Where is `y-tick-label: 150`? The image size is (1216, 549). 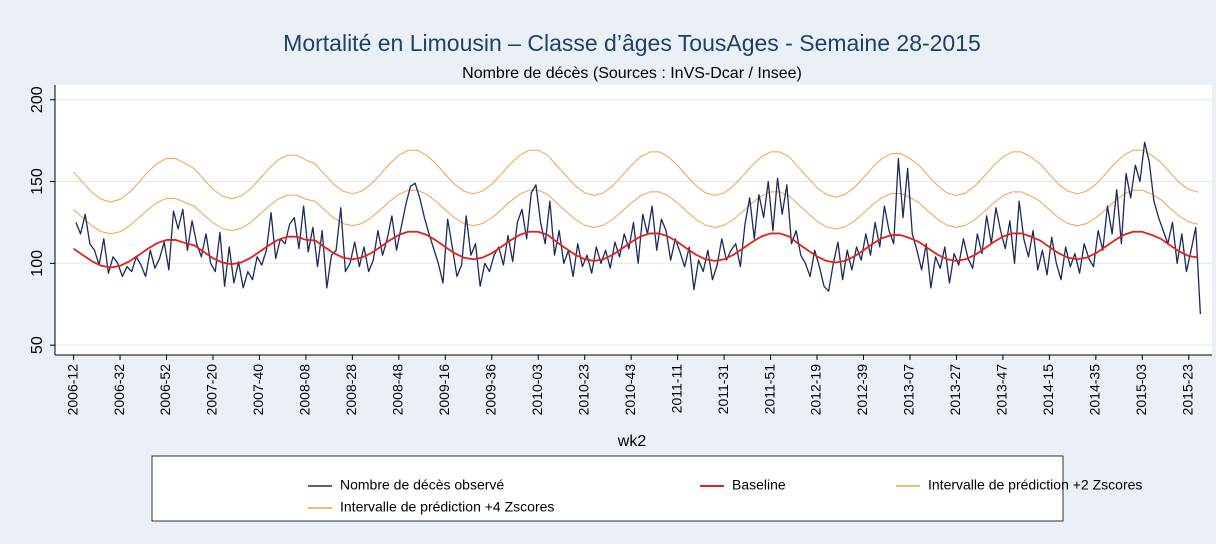
y-tick-label: 150 is located at coordinates (37, 181).